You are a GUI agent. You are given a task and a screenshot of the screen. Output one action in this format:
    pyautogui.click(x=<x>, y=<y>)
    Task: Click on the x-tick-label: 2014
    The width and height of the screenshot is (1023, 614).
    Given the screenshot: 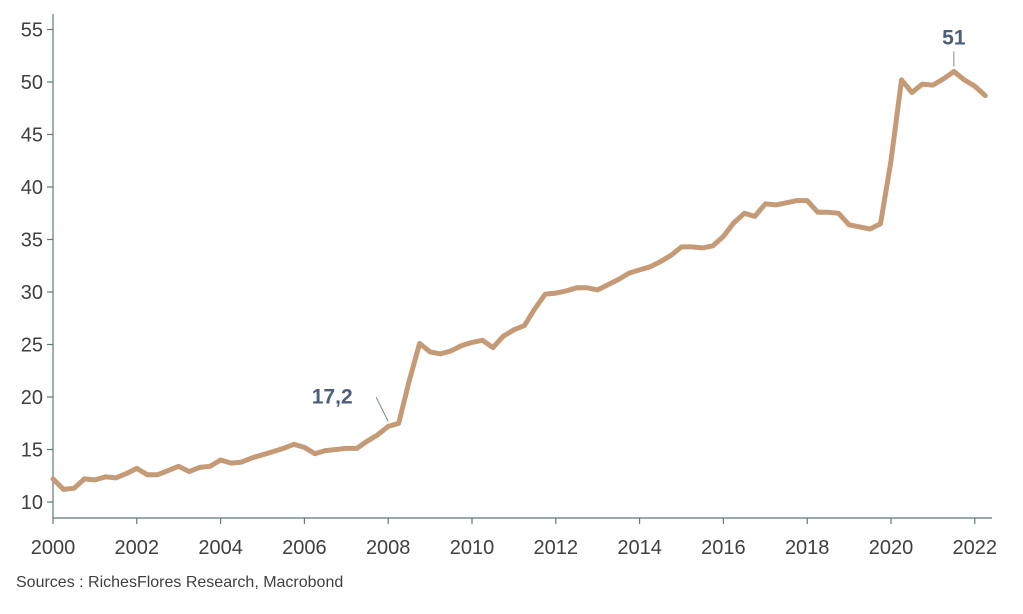 What is the action you would take?
    pyautogui.click(x=639, y=548)
    